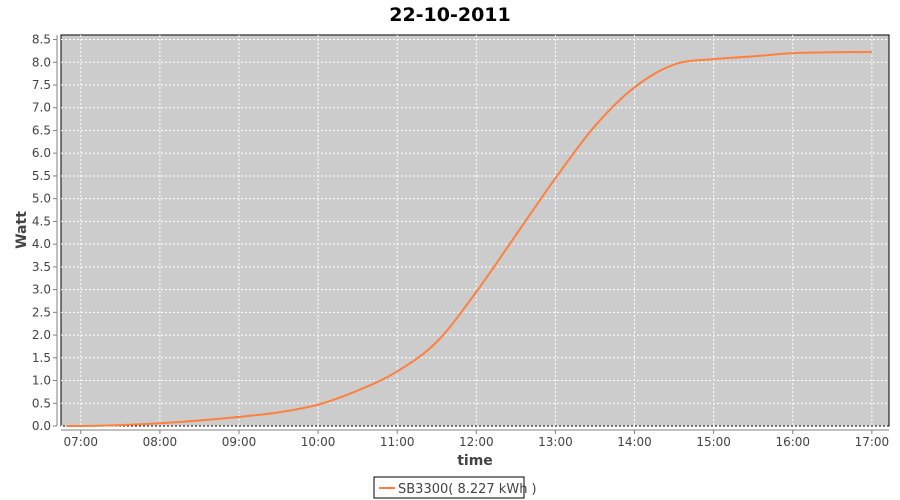  Describe the element at coordinates (634, 442) in the screenshot. I see `x-tick-label: 14:00` at that location.